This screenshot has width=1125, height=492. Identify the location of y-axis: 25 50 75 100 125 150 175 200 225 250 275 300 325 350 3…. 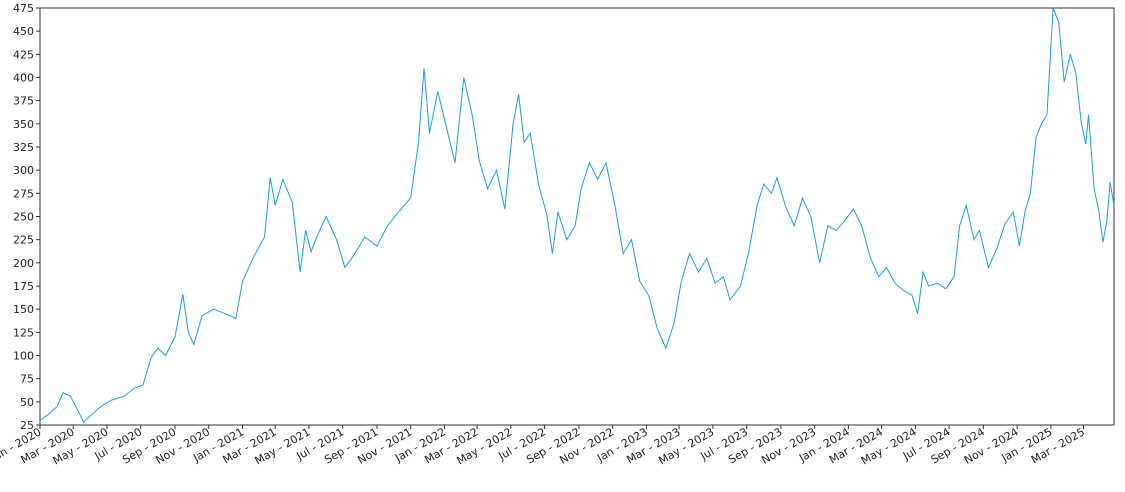
(26, 217).